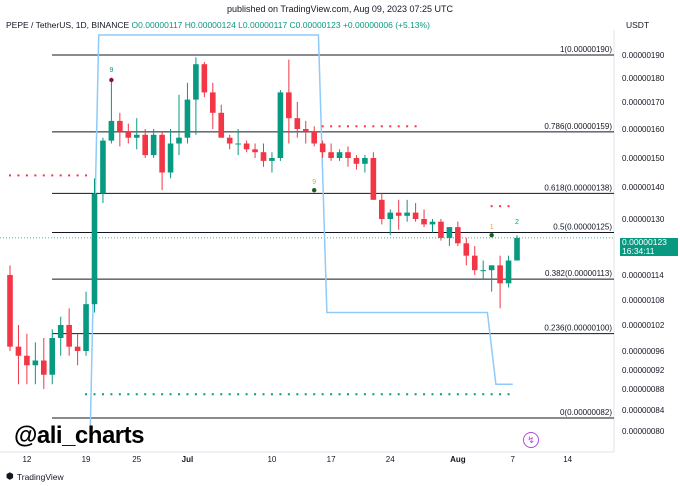 The width and height of the screenshot is (680, 486). Describe the element at coordinates (643, 129) in the screenshot. I see `price-tick: 0.00000160` at that location.